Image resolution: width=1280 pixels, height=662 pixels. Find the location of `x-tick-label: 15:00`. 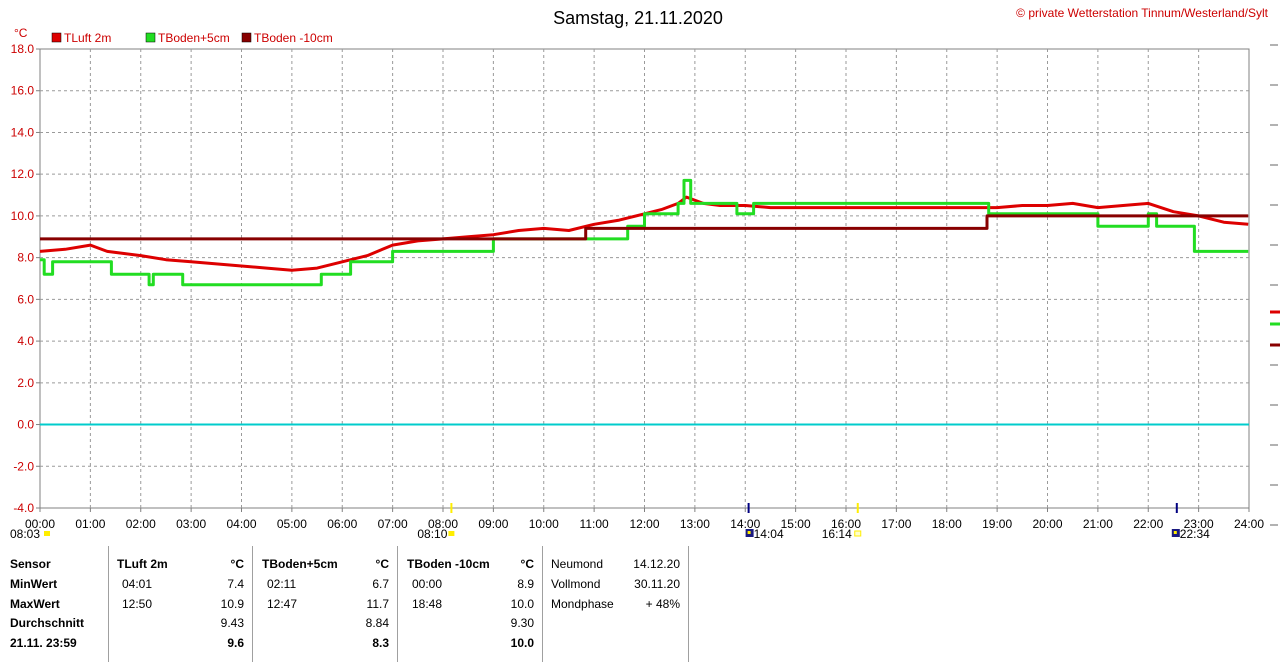

x-tick-label: 15:00 is located at coordinates (796, 524).